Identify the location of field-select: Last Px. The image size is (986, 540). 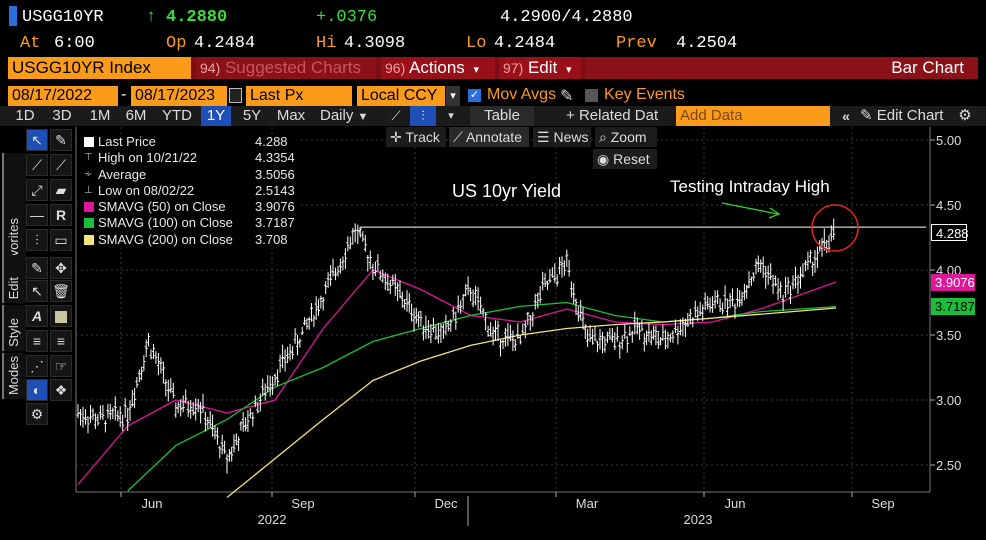
(299, 96).